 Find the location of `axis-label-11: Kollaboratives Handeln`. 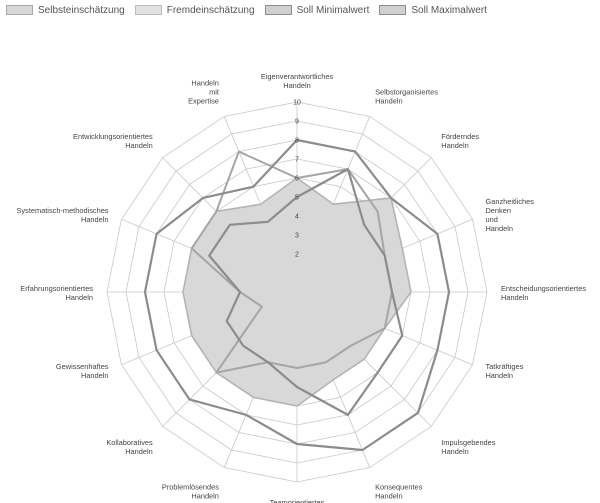

axis-label-11: Kollaboratives Handeln is located at coordinates (129, 447).